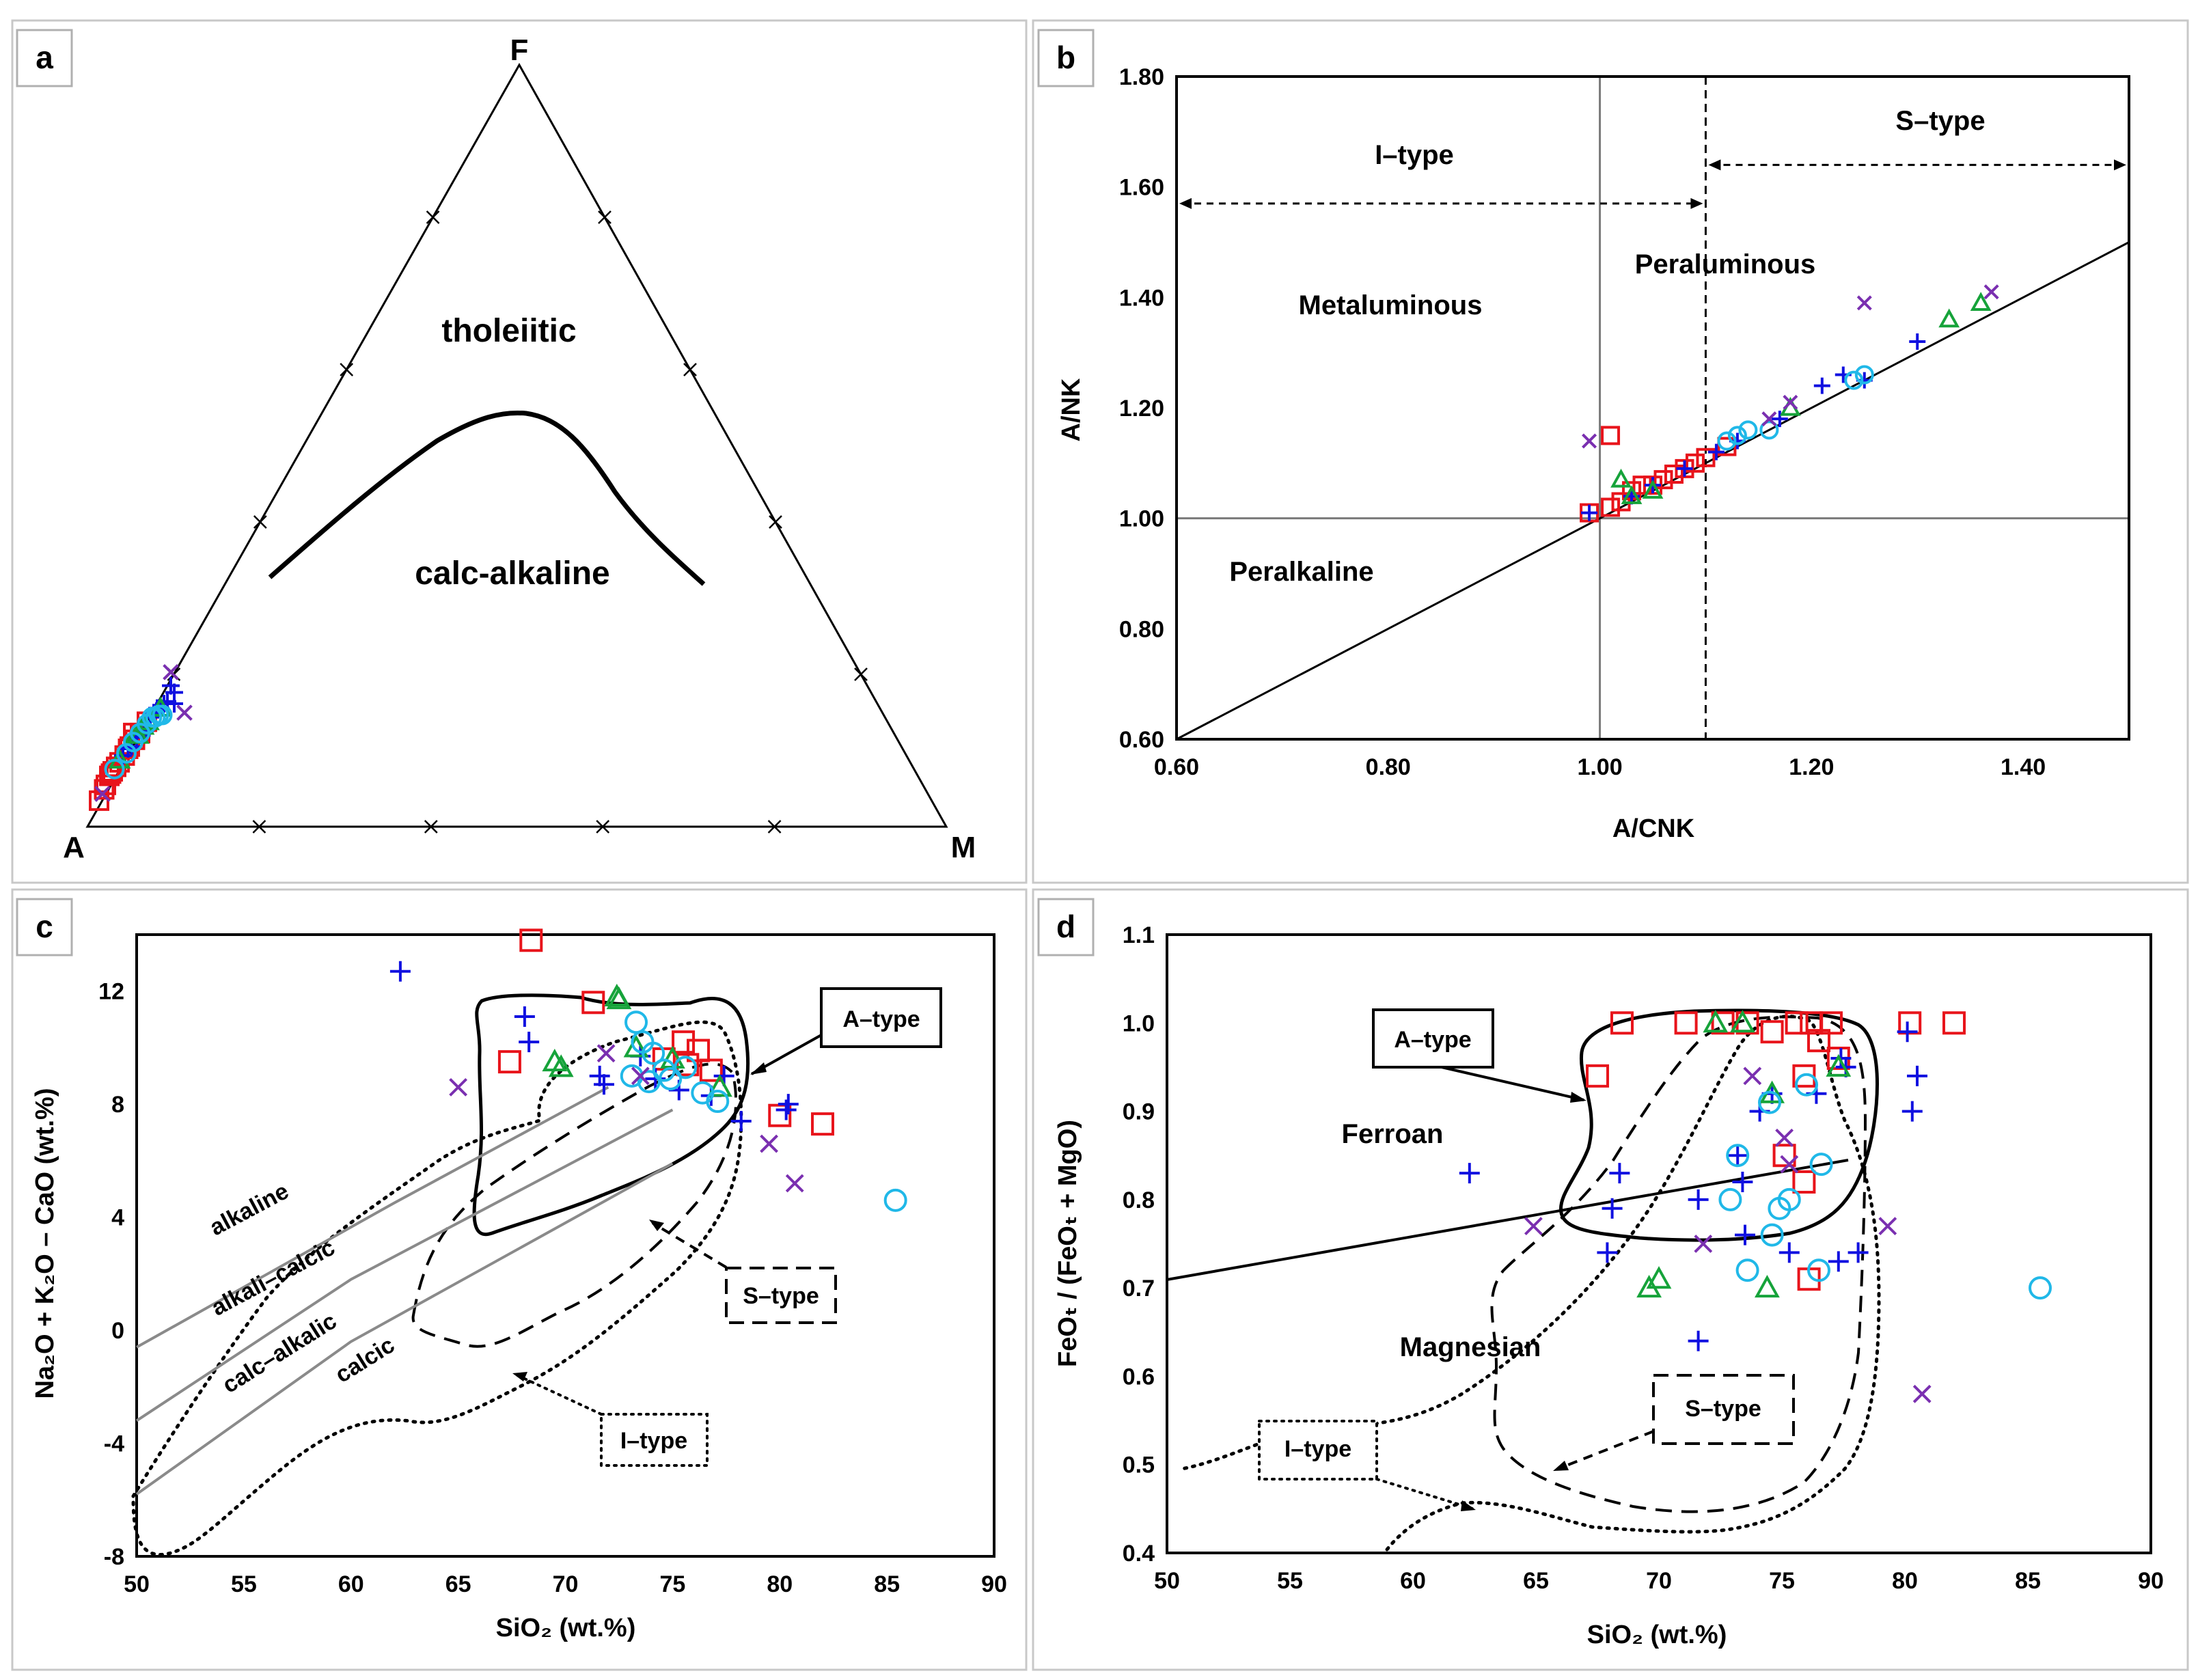 The width and height of the screenshot is (2198, 1680). Describe the element at coordinates (1141, 298) in the screenshot. I see `panel-b-y-tick-label: 1.40` at that location.